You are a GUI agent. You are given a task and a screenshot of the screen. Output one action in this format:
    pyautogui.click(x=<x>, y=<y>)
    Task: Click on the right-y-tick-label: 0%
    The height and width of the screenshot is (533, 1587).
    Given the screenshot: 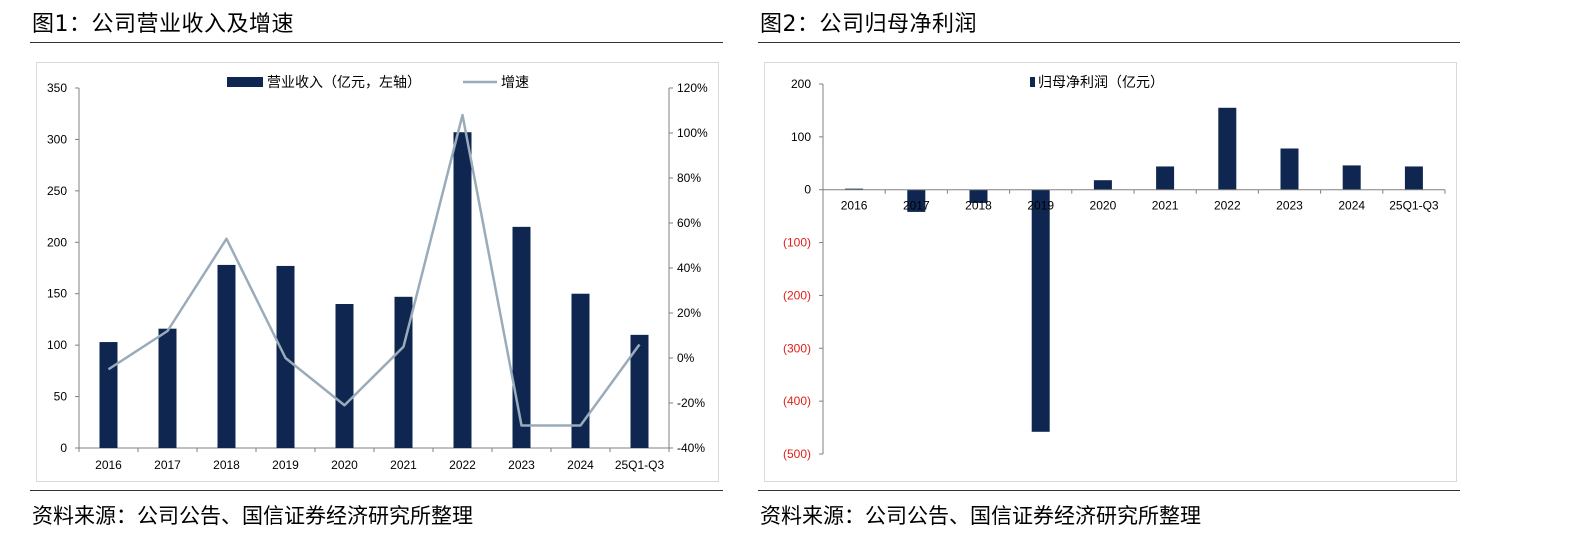 What is the action you would take?
    pyautogui.click(x=686, y=358)
    